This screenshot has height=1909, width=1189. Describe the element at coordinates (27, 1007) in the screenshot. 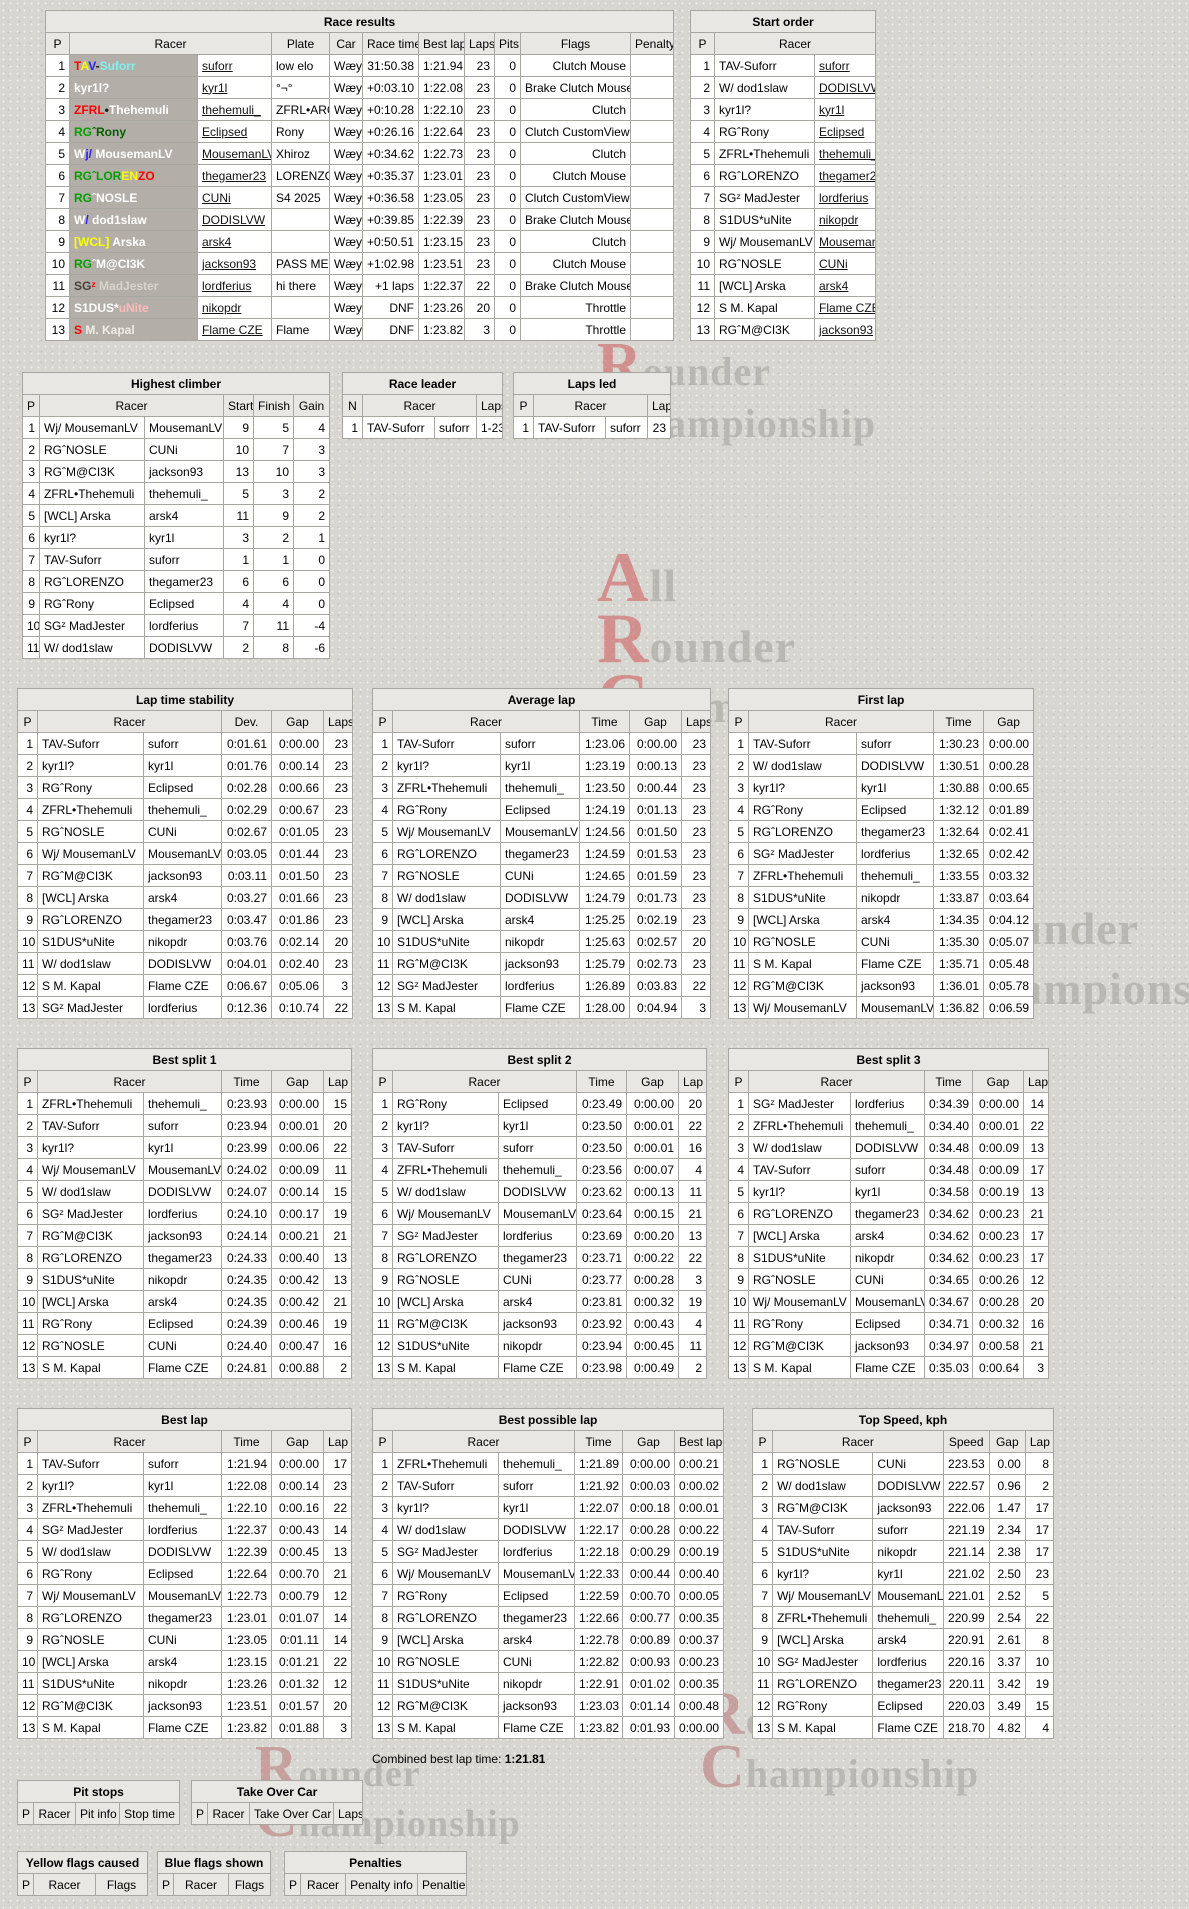

I see `position: 13` at that location.